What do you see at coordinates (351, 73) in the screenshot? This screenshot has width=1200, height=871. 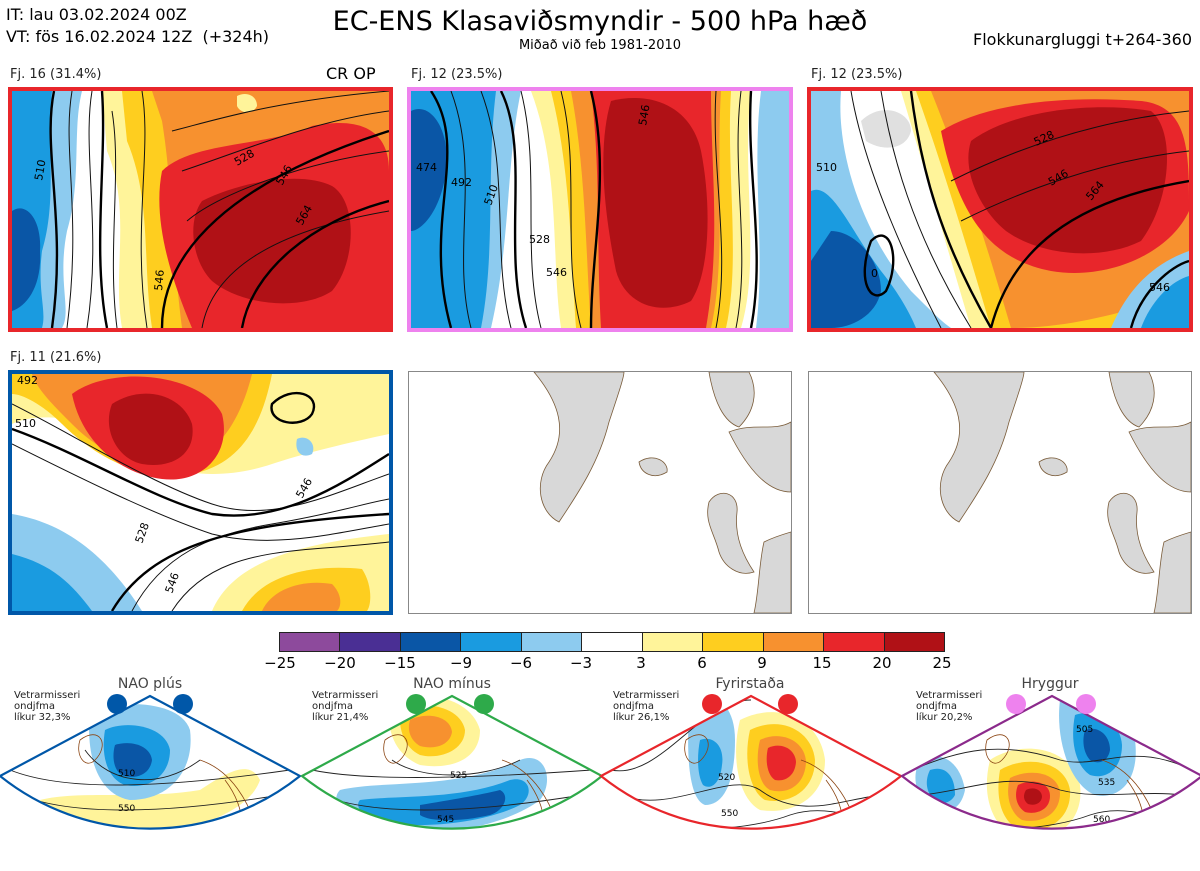 I see `panel-1-op-label: CR OP` at bounding box center [351, 73].